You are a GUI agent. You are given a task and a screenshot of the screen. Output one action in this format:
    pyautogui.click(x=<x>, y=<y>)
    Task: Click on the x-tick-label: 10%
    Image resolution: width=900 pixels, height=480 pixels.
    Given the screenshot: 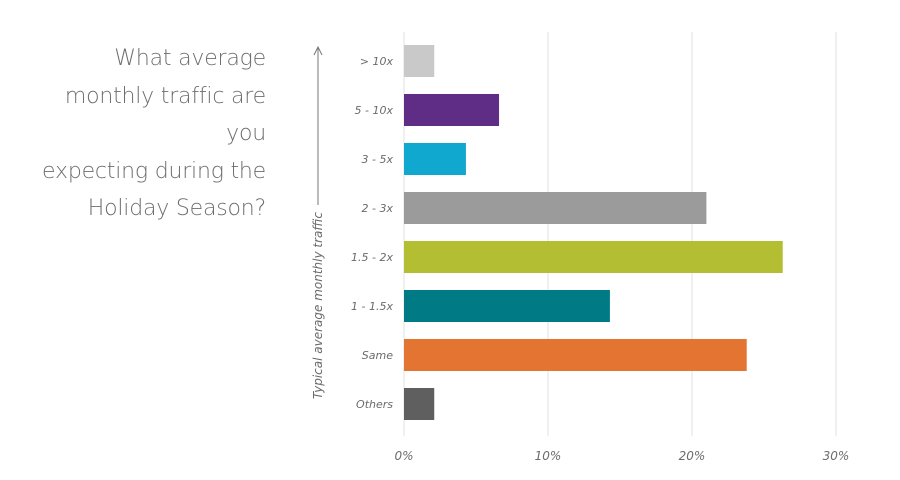 What is the action you would take?
    pyautogui.click(x=548, y=456)
    